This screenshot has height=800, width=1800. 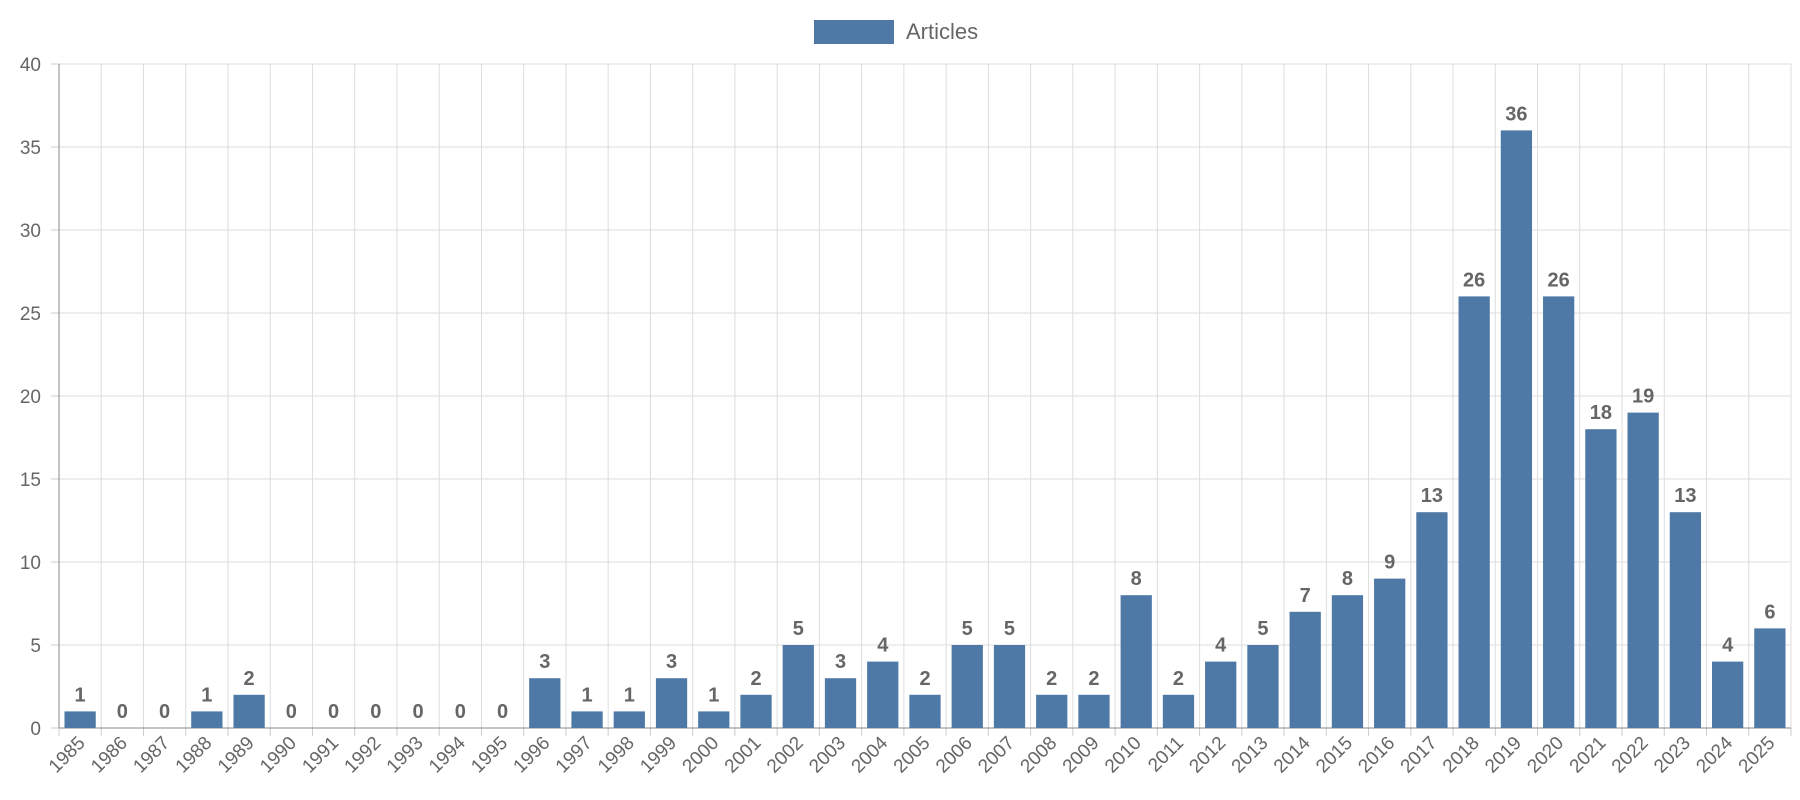 What do you see at coordinates (912, 755) in the screenshot?
I see `x-tick-label: 2005` at bounding box center [912, 755].